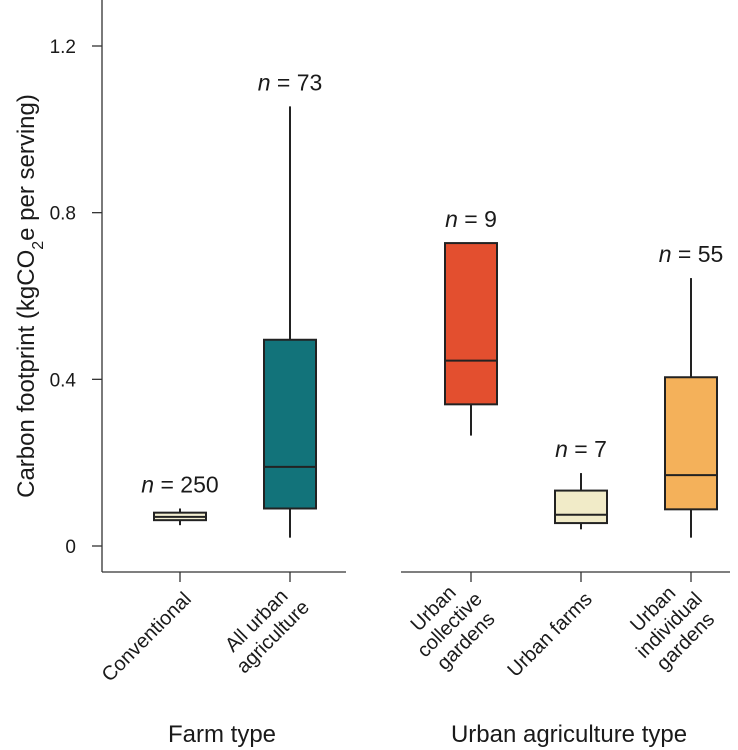 The width and height of the screenshot is (738, 750). I want to click on sample-size-value: = 7, so click(587, 449).